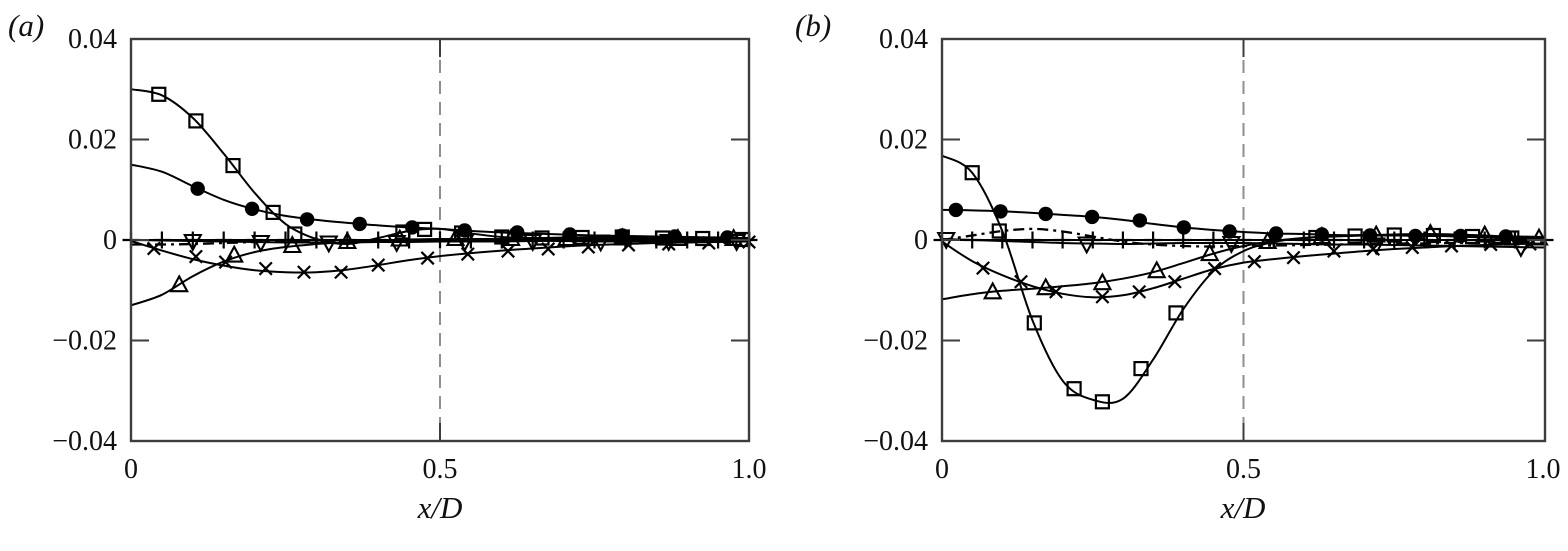  Describe the element at coordinates (92, 39) in the screenshot. I see `panel-a-y-tick-label: 0.04` at that location.